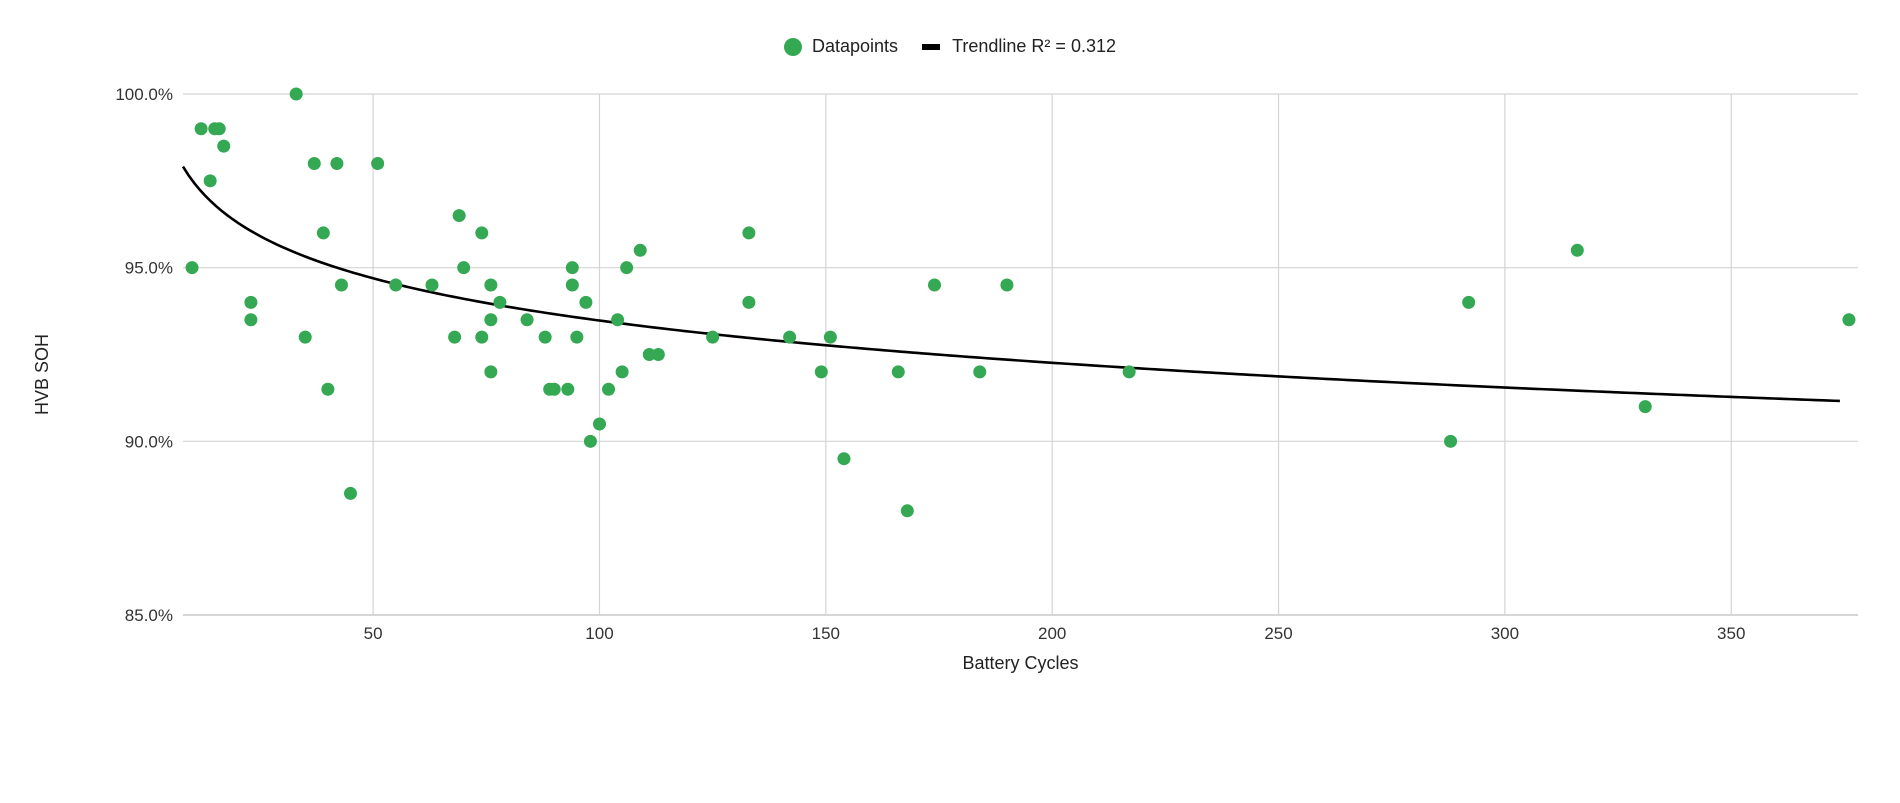 The height and width of the screenshot is (803, 1900). Describe the element at coordinates (1278, 633) in the screenshot. I see `x-tick-label: 250` at that location.